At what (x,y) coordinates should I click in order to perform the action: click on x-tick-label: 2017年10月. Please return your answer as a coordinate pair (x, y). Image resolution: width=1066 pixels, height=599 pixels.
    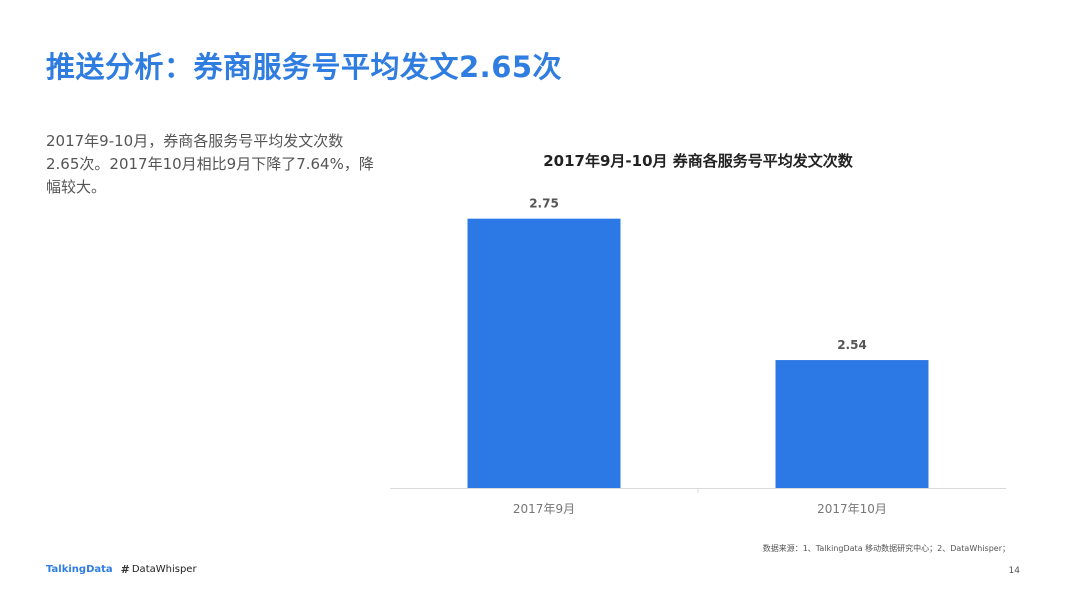
    Looking at the image, I should click on (852, 508).